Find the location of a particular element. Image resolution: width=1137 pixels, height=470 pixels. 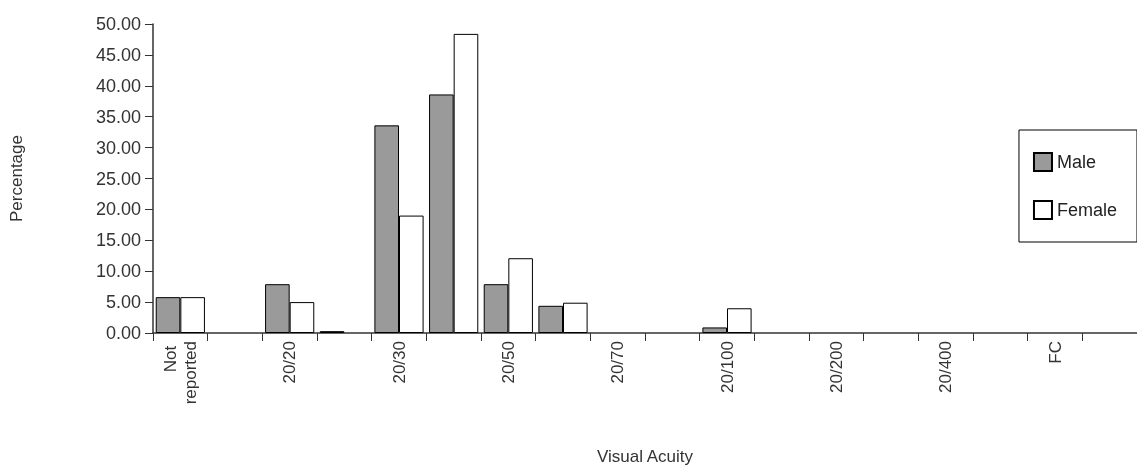

y-tick-label: 5.00 is located at coordinates (123, 302).